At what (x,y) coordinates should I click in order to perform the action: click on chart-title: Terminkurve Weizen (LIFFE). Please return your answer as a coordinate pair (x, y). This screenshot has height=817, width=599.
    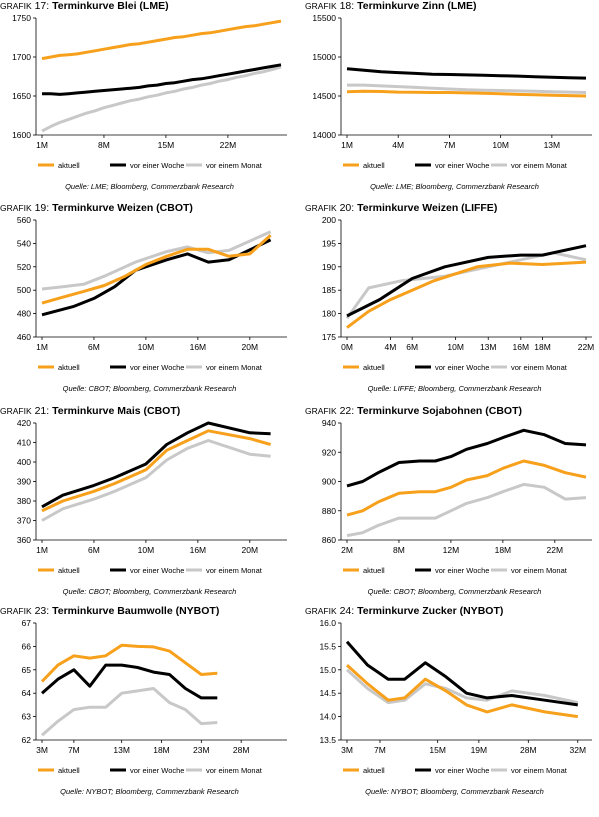
    Looking at the image, I should click on (427, 208).